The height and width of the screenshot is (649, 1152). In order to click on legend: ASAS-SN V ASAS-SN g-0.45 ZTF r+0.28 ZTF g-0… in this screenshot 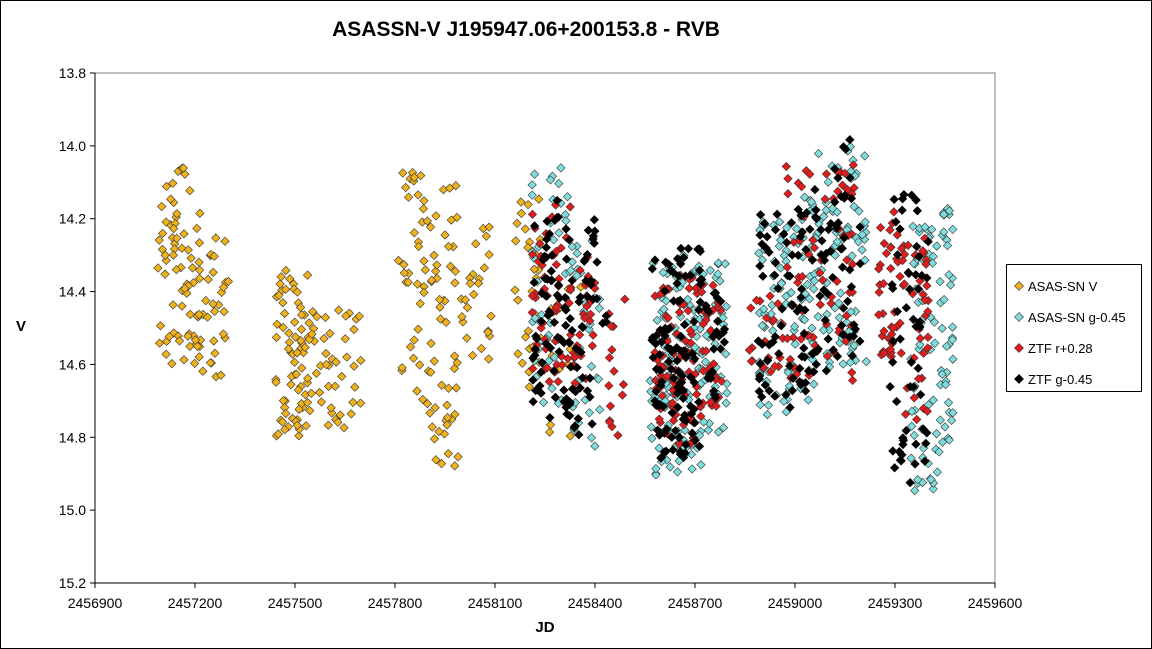, I will do `click(1074, 328)`.